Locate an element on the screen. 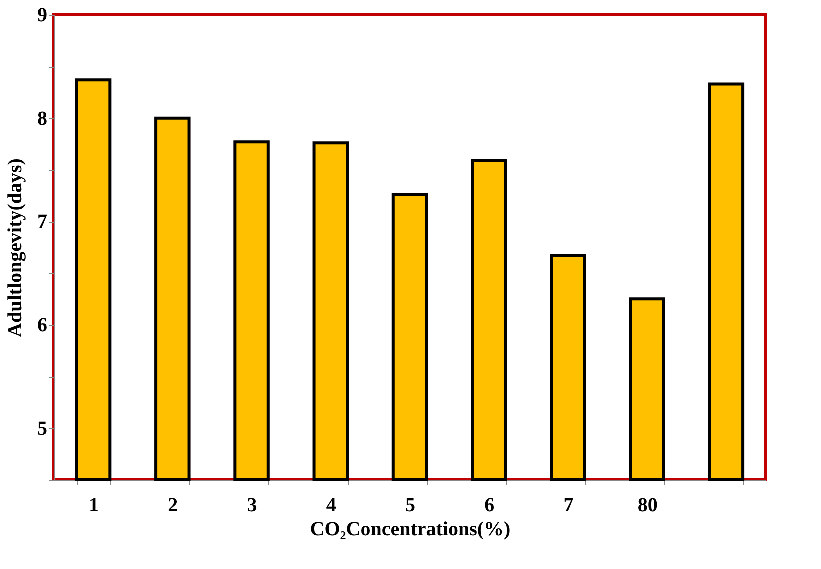  x-tick-label: 6 is located at coordinates (489, 505).